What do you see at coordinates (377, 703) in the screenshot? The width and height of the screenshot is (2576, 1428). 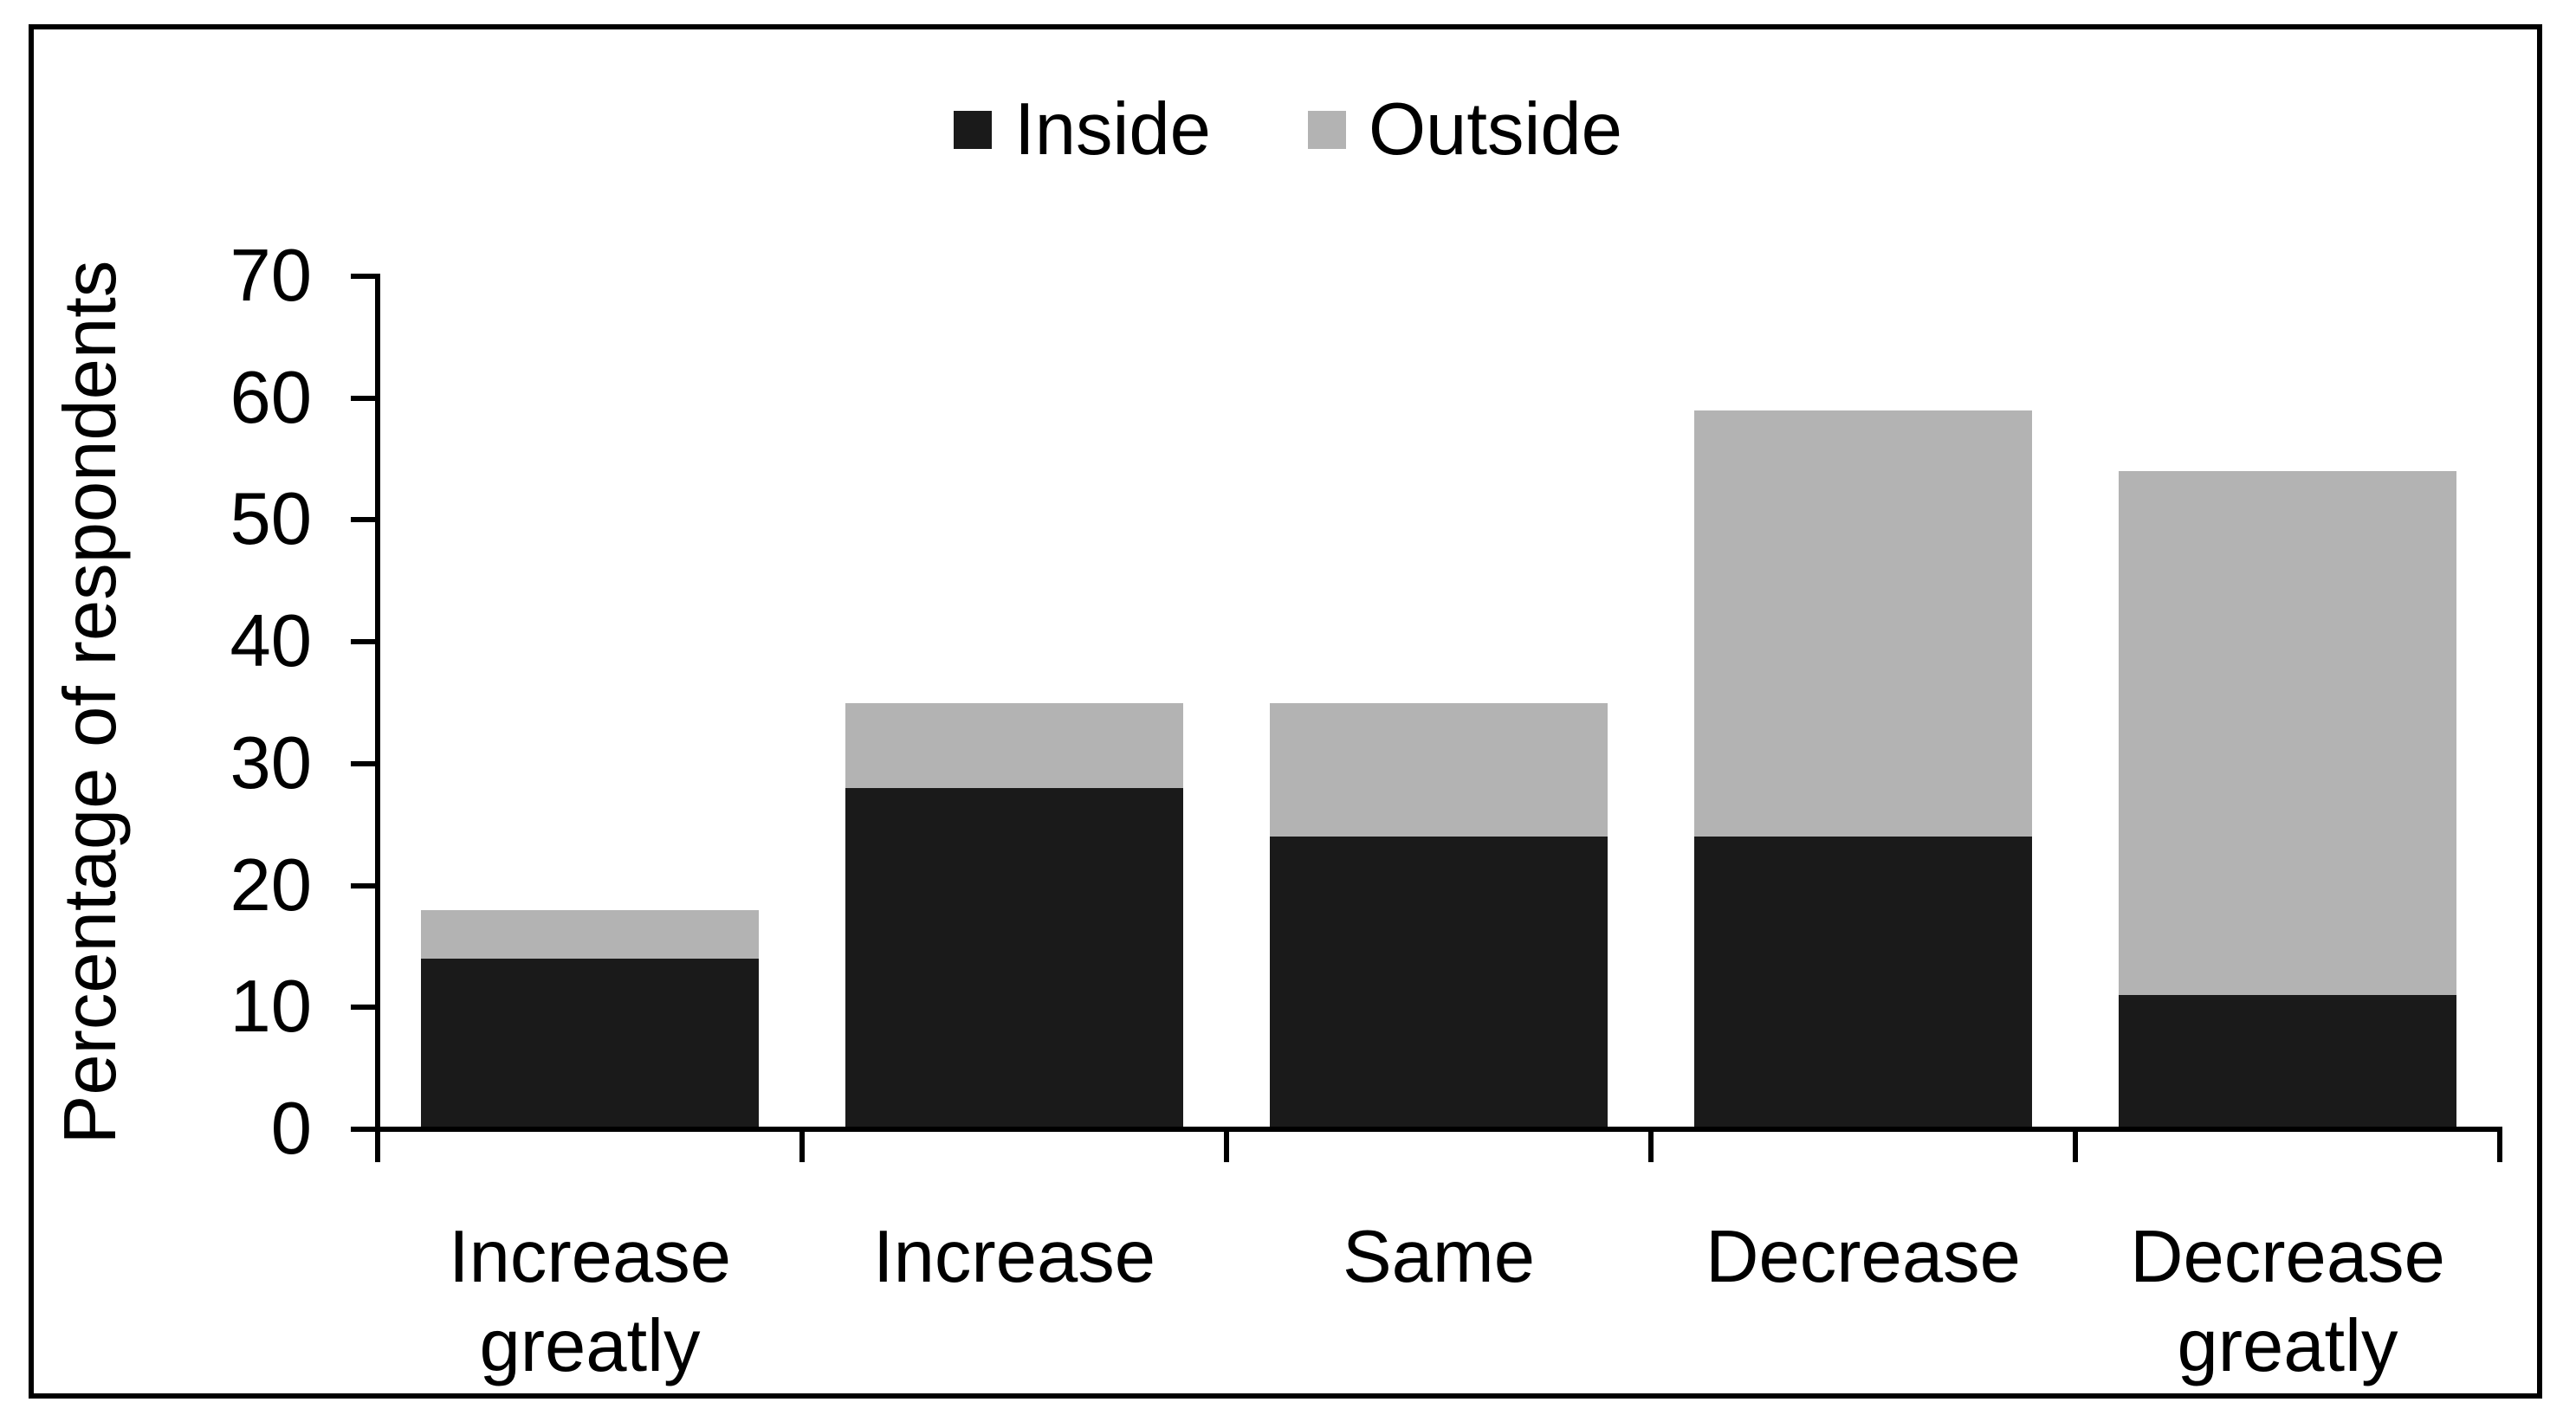 I see `y-axis-line` at bounding box center [377, 703].